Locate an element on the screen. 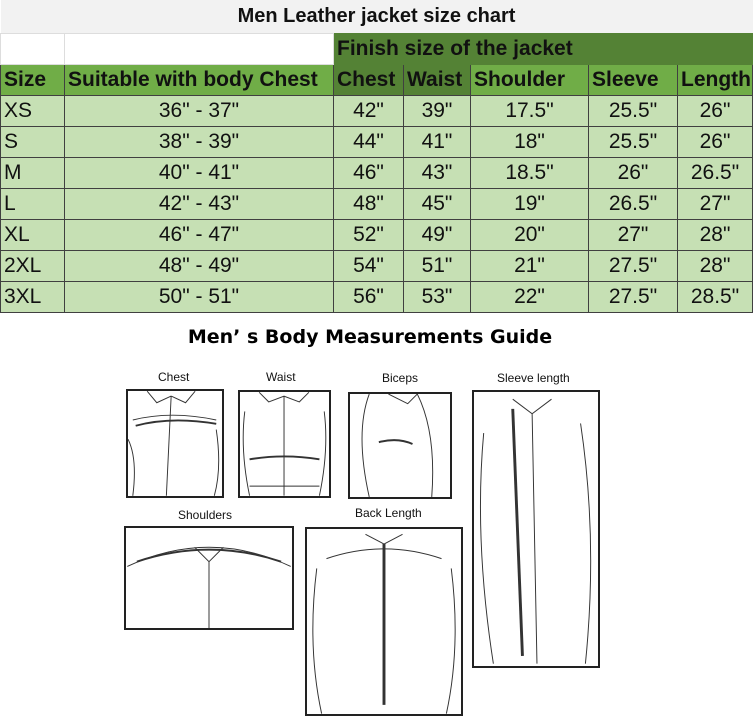 The image size is (754, 728). cell-size: 2XL is located at coordinates (32, 265).